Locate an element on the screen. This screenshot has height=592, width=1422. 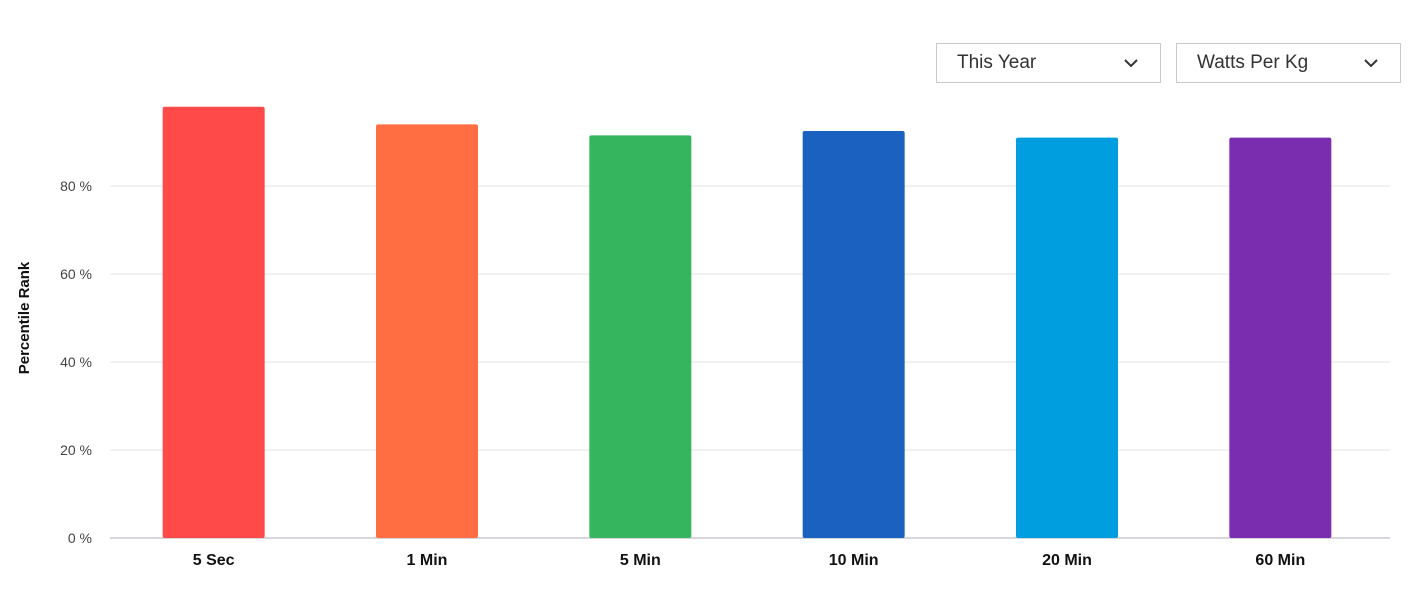
x-tick-label: 1 Min is located at coordinates (427, 560).